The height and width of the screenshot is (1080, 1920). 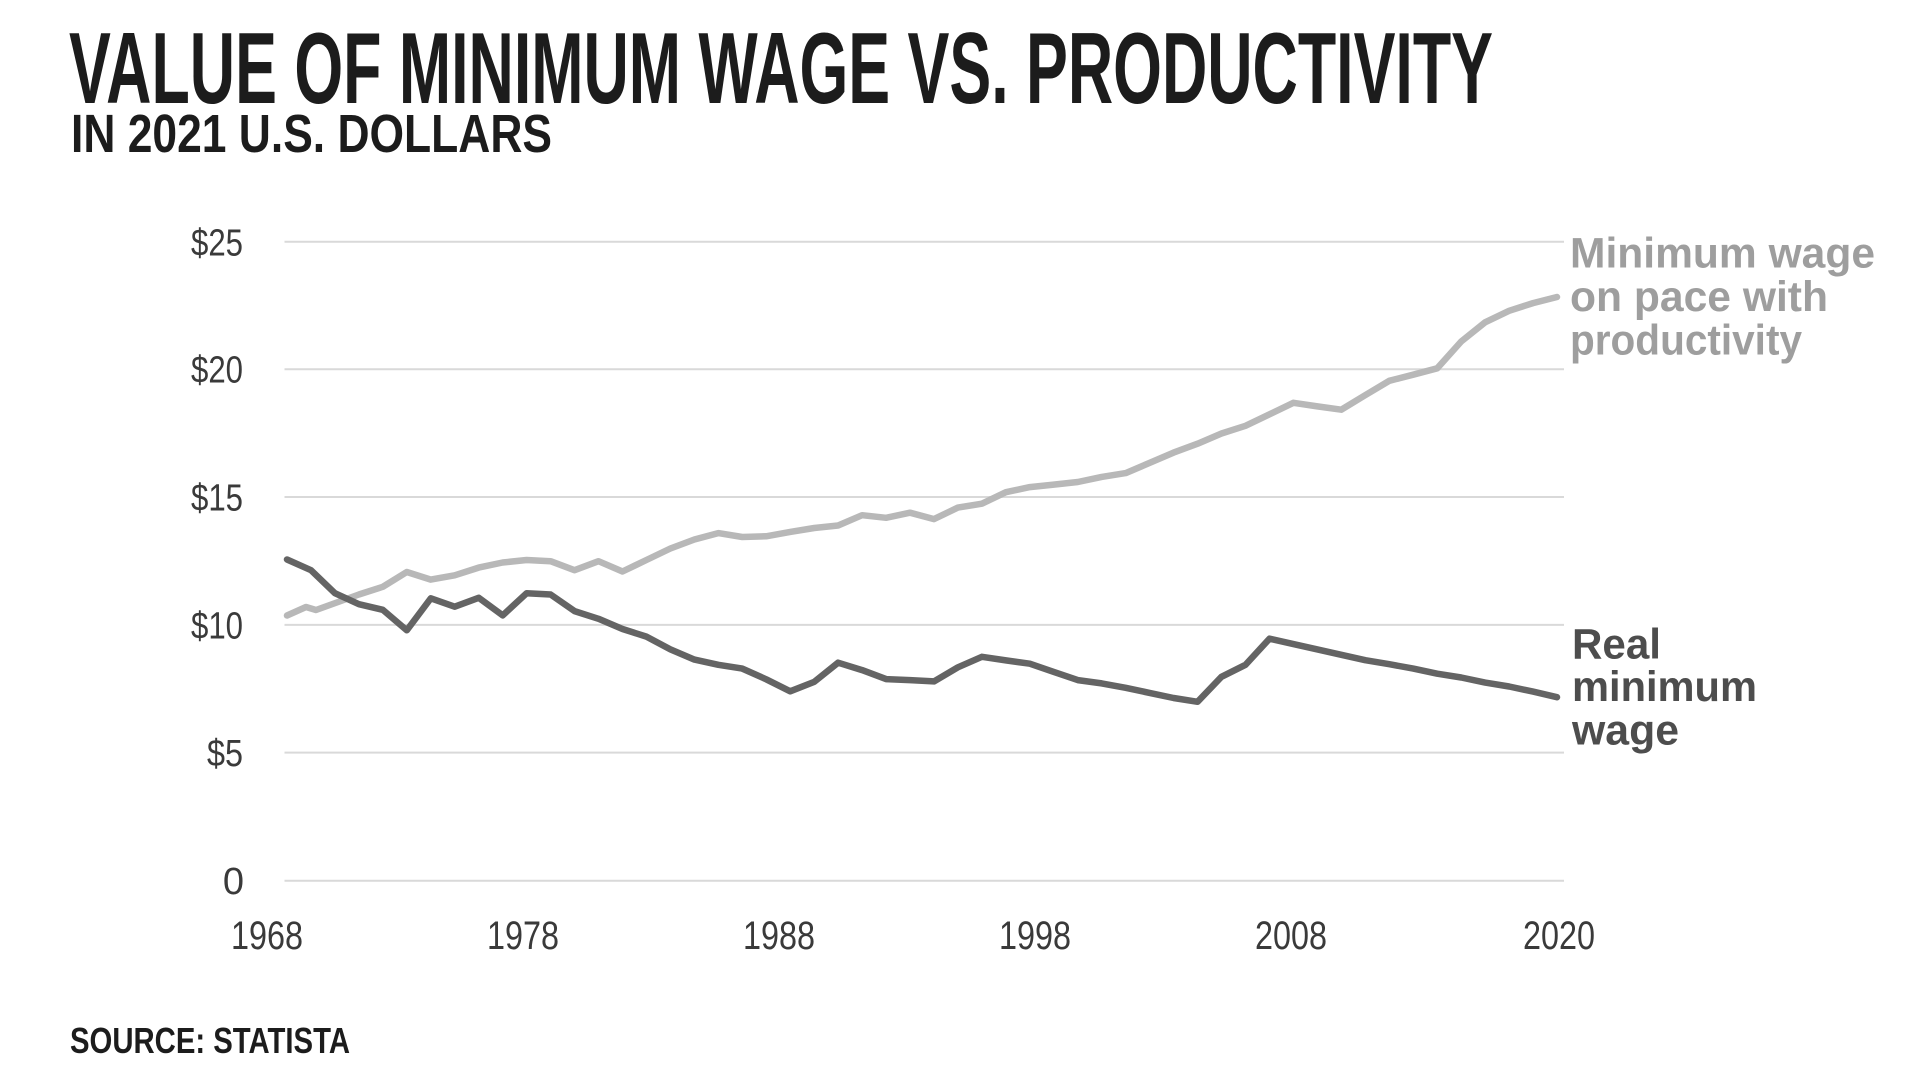 What do you see at coordinates (217, 371) in the screenshot?
I see `svg-text: $20` at bounding box center [217, 371].